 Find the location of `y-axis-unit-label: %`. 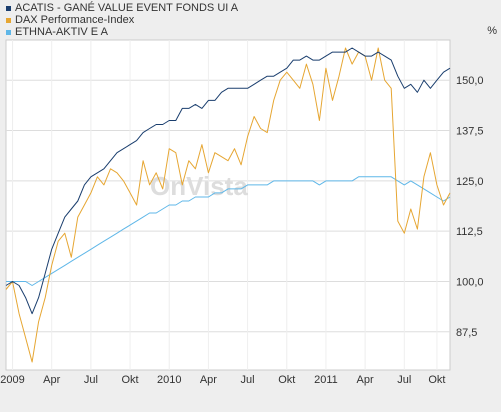

y-axis-unit-label: % is located at coordinates (492, 31).